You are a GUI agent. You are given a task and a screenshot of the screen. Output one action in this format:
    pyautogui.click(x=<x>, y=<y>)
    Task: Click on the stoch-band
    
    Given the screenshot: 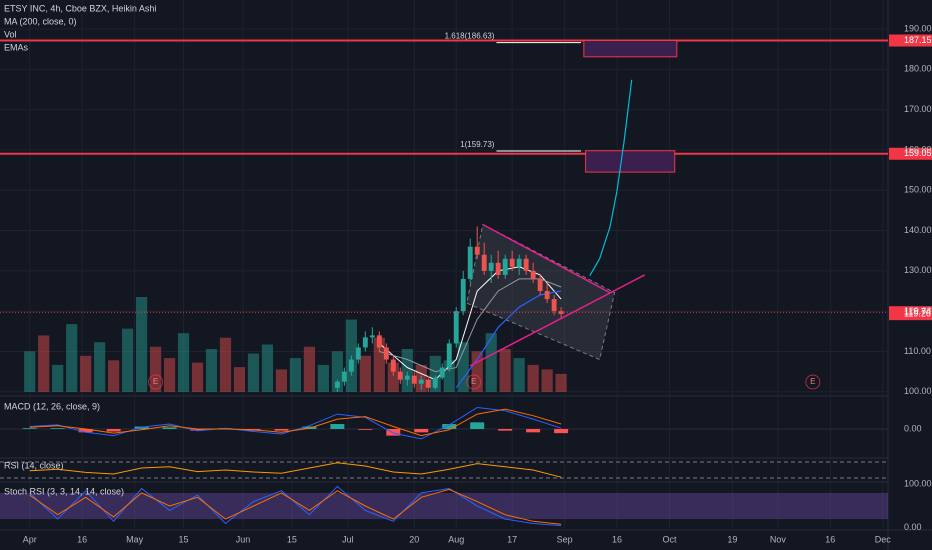 What is the action you would take?
    pyautogui.click(x=444, y=506)
    